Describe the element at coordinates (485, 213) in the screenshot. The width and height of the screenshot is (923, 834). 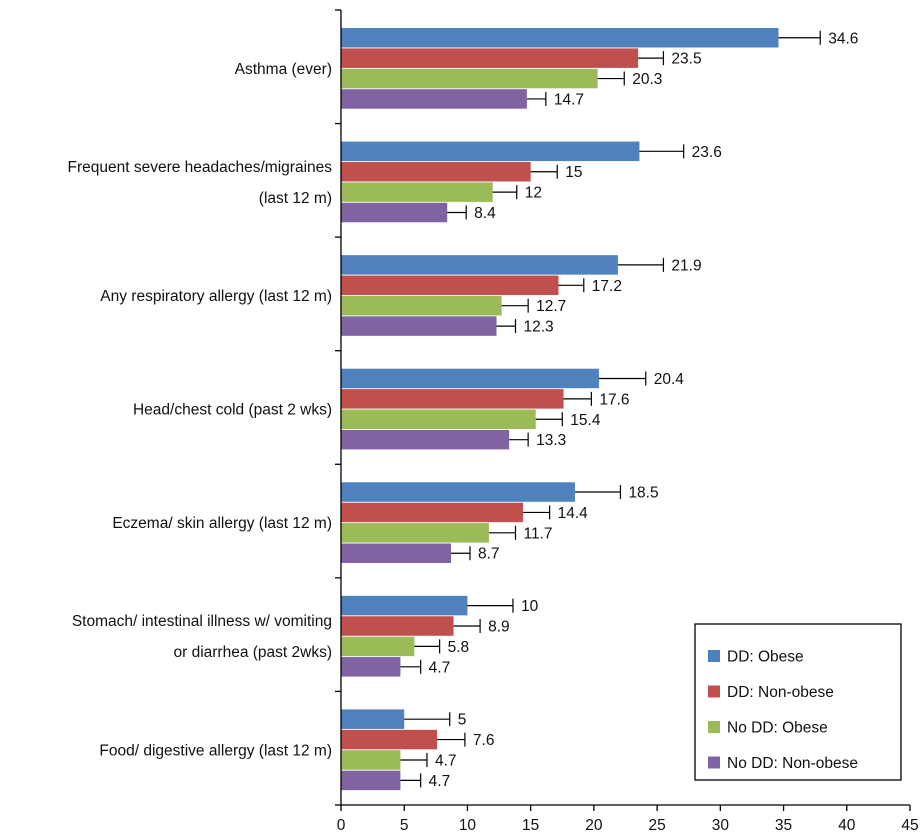
I see `data-label: 8.4` at that location.